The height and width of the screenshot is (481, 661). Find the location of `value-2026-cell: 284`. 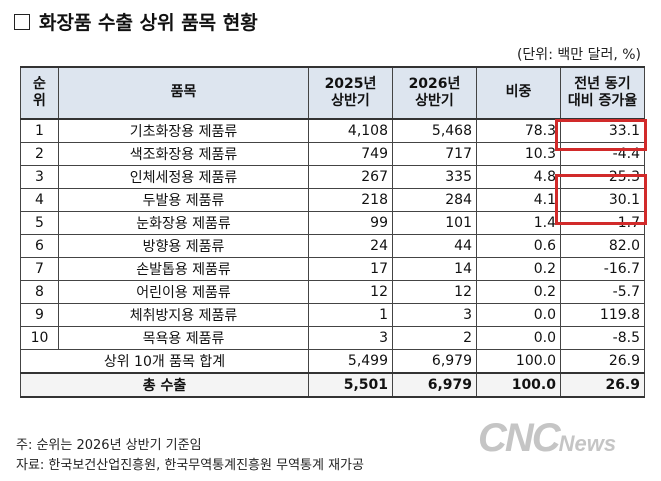

value-2026-cell: 284 is located at coordinates (434, 200).